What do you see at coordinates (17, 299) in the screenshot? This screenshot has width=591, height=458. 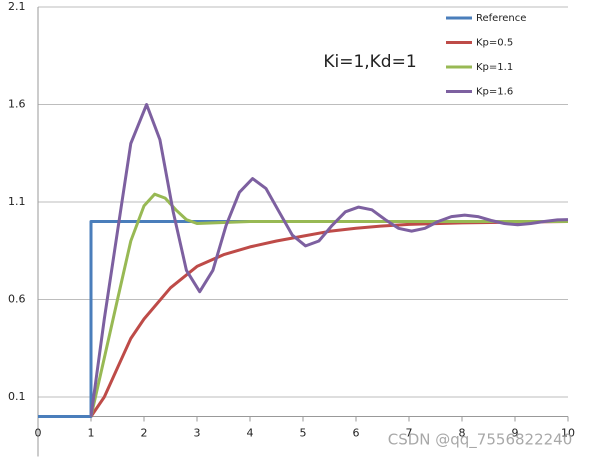 I see `y-tick-label: 0.6` at bounding box center [17, 299].